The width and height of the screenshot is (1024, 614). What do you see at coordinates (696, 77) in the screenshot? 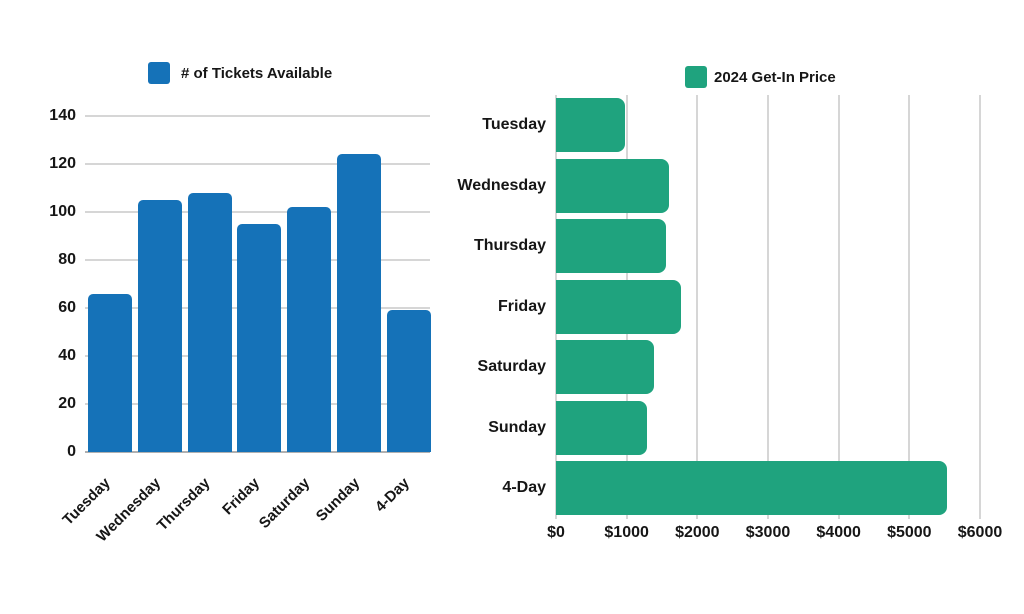
I see `price-legend-swatch` at bounding box center [696, 77].